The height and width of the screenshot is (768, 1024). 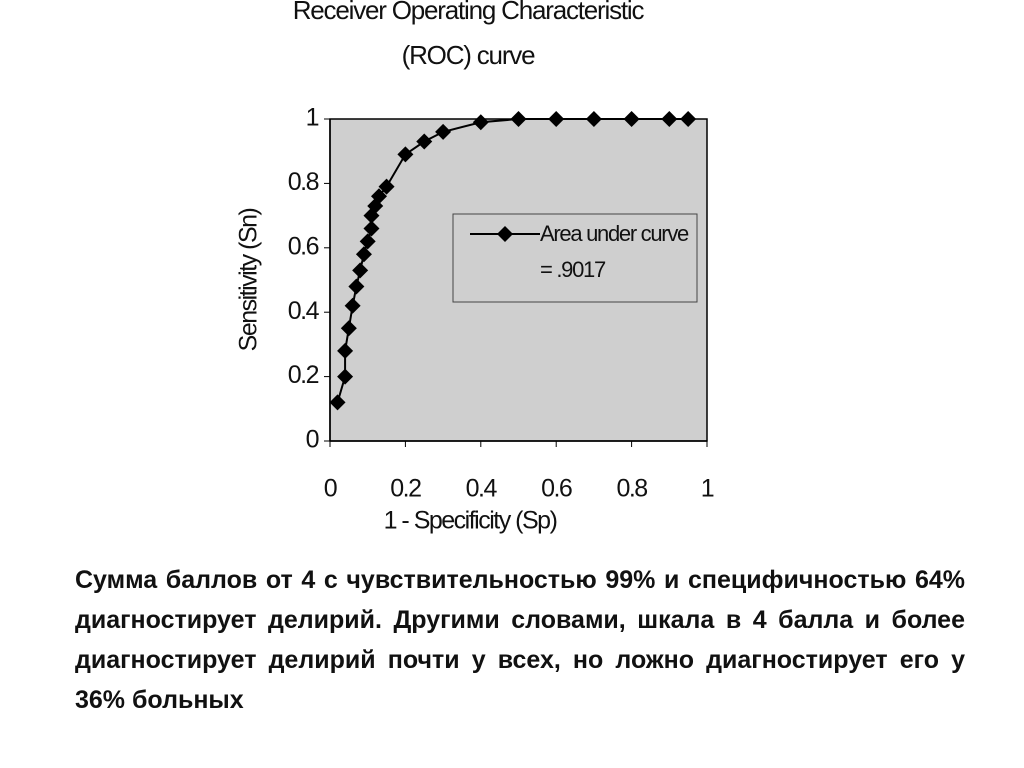 I want to click on x-tick-label: 0.8, so click(x=631, y=489).